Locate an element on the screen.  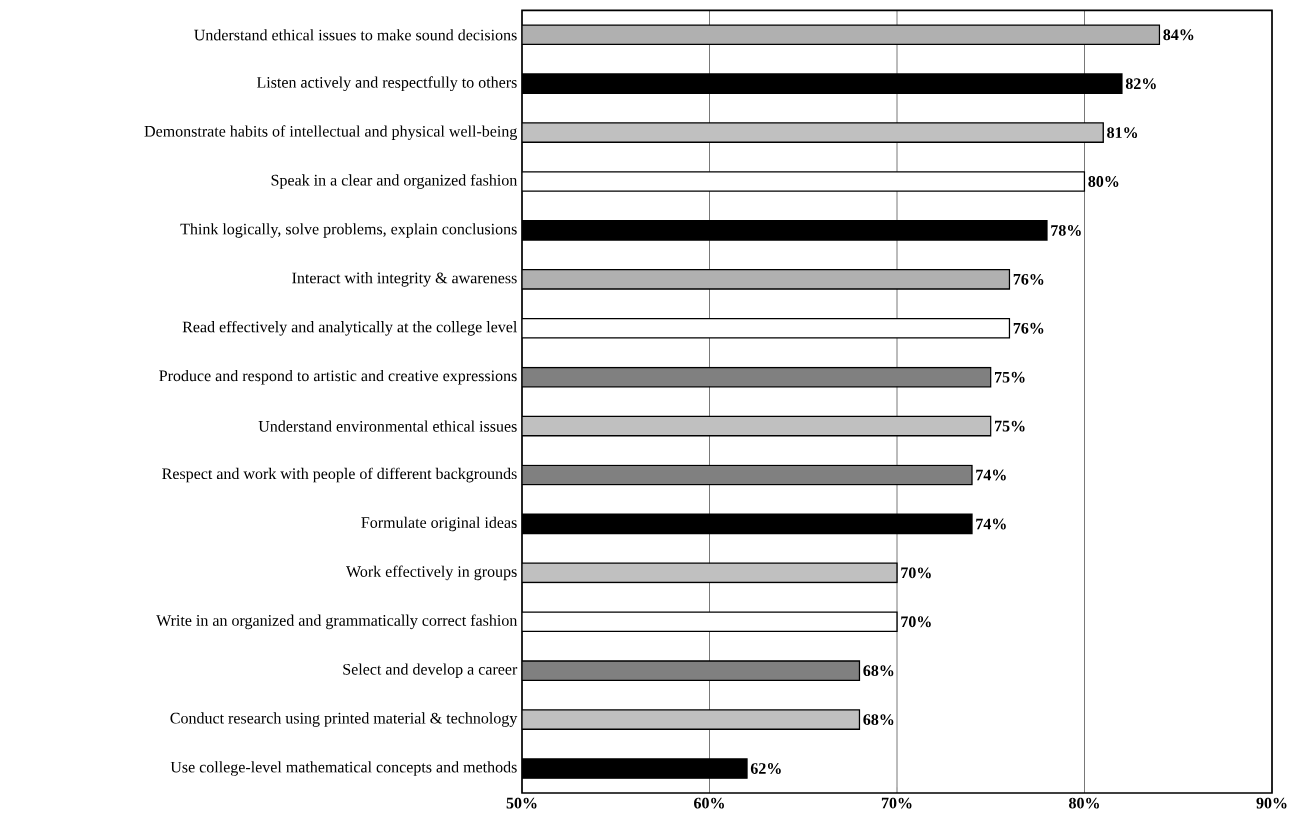
x-tick-label: 60% is located at coordinates (709, 803).